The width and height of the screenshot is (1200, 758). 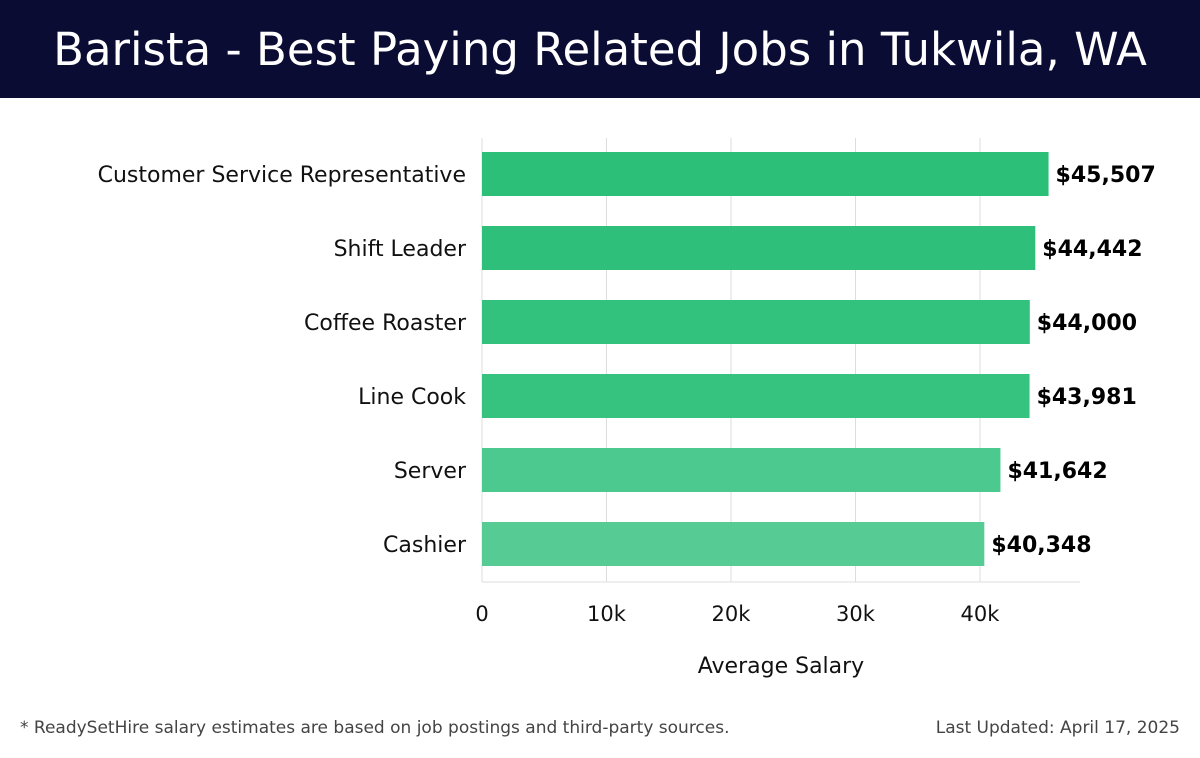 I want to click on last-updated: Last Updated: April 17, 2025, so click(x=1057, y=728).